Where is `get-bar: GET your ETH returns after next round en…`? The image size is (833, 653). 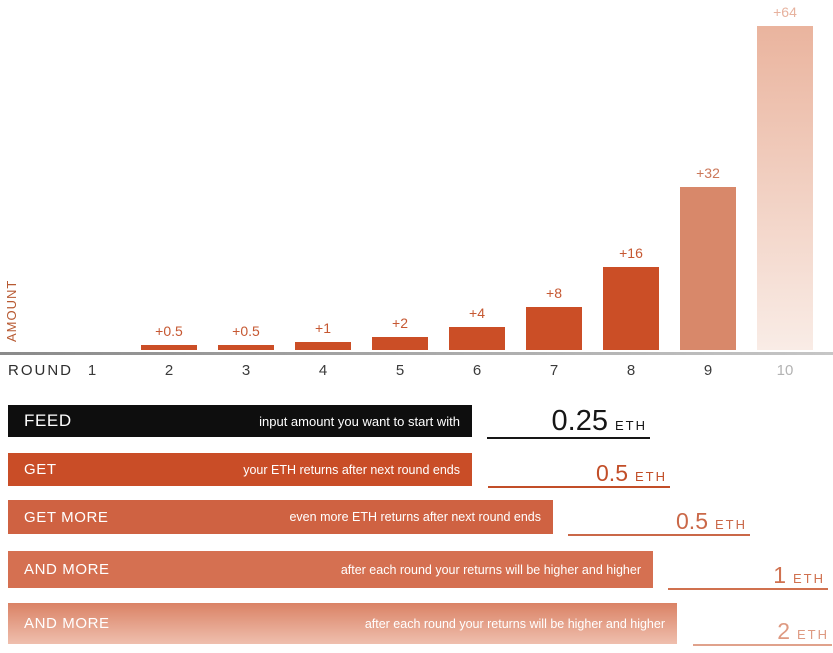 get-bar: GET your ETH returns after next round en… is located at coordinates (240, 469).